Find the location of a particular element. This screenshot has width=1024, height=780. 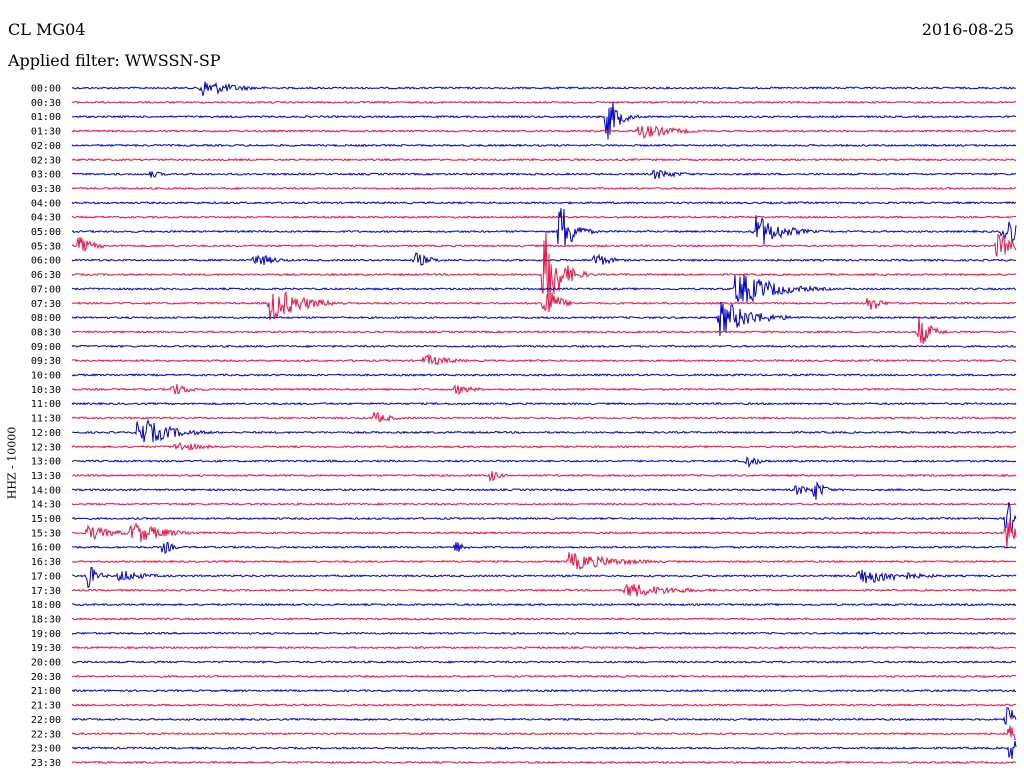

time-label: 20:00 is located at coordinates (46, 663).